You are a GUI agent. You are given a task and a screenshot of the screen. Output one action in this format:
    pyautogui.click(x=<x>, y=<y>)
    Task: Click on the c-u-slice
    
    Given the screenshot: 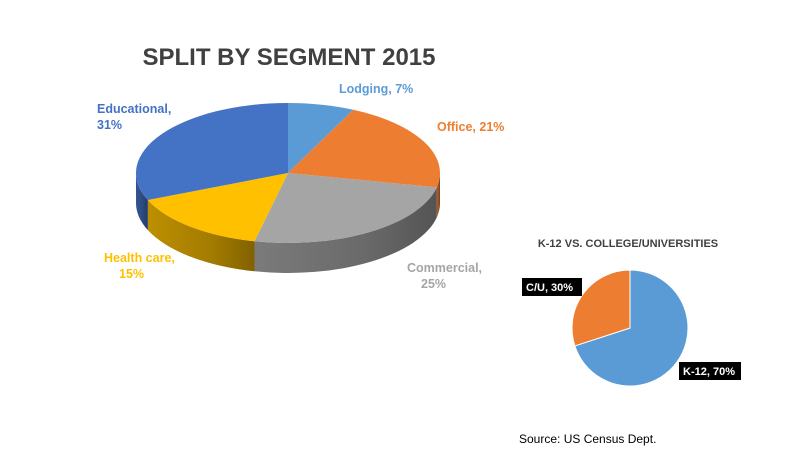 What is the action you would take?
    pyautogui.click(x=601, y=308)
    